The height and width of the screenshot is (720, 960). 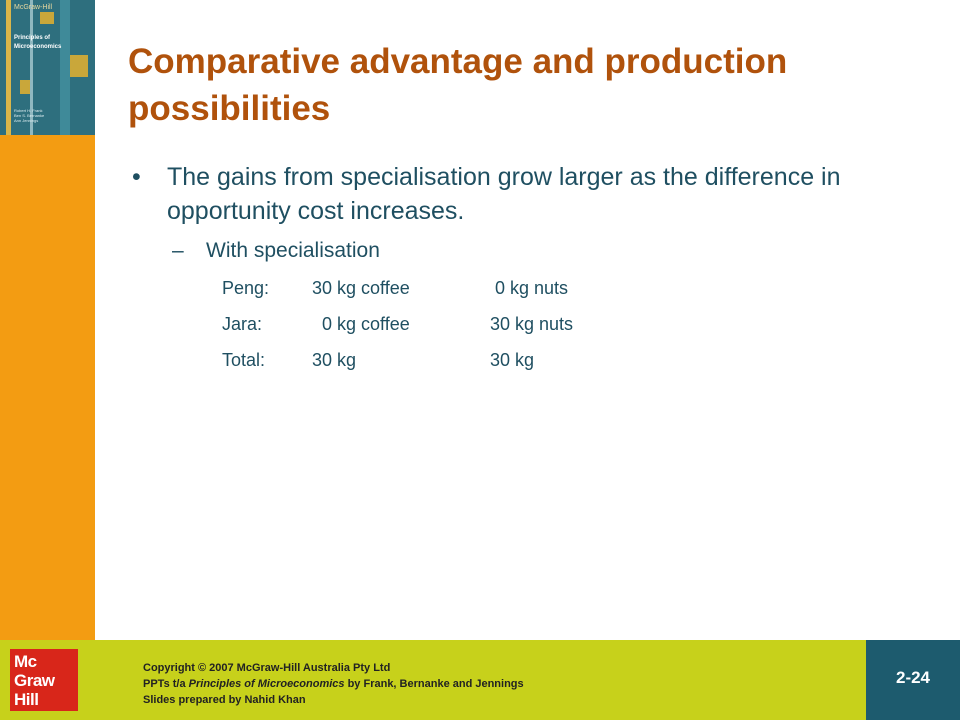 I want to click on logo-line: Graw, so click(x=34, y=680).